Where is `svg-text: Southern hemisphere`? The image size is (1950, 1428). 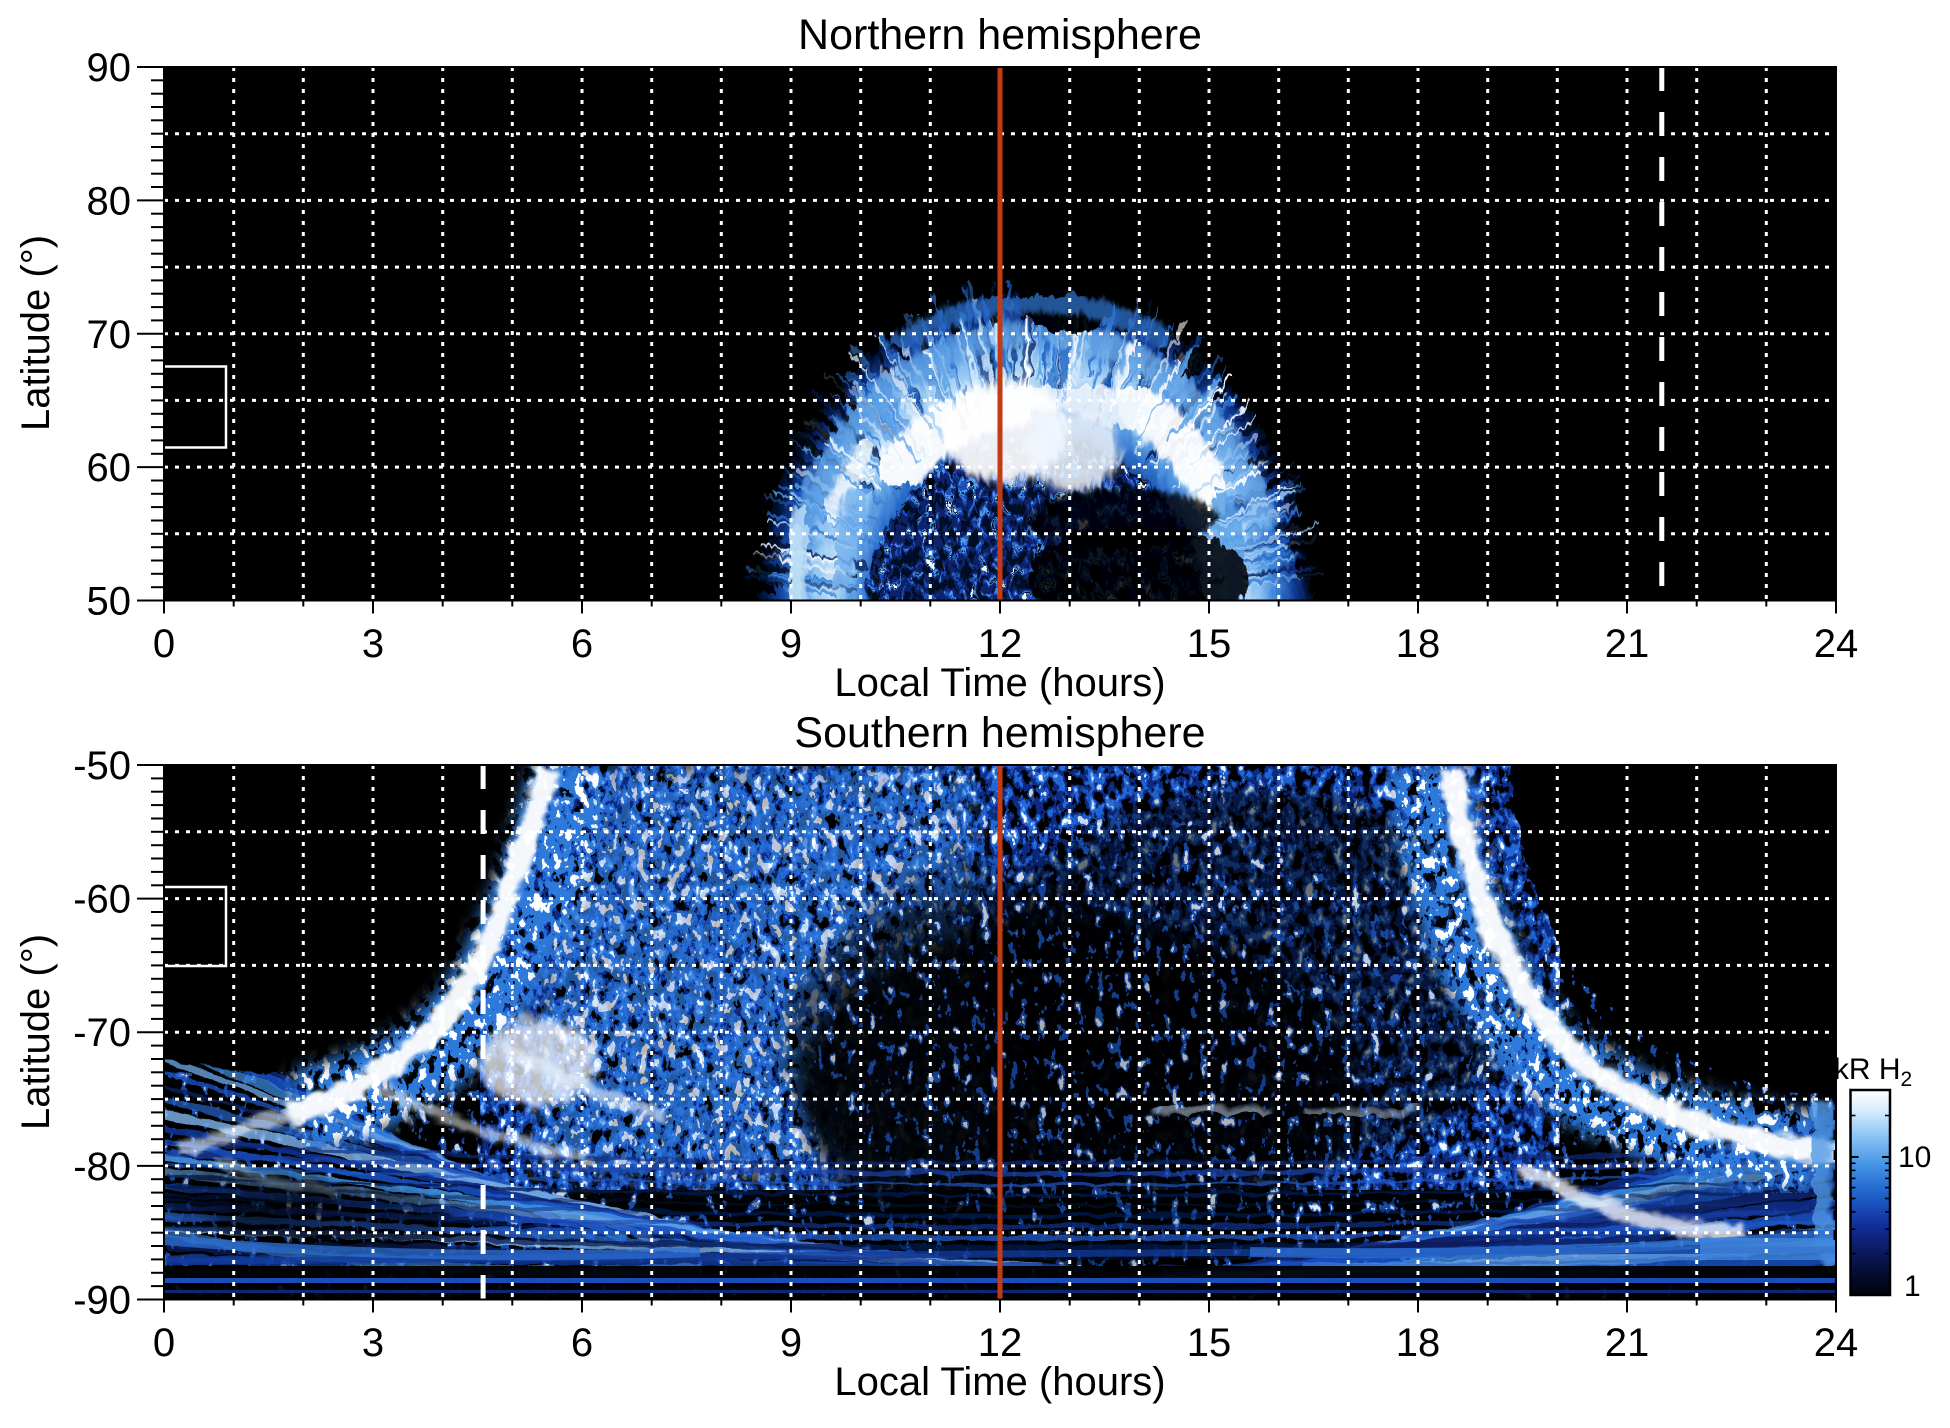 svg-text: Southern hemisphere is located at coordinates (999, 733).